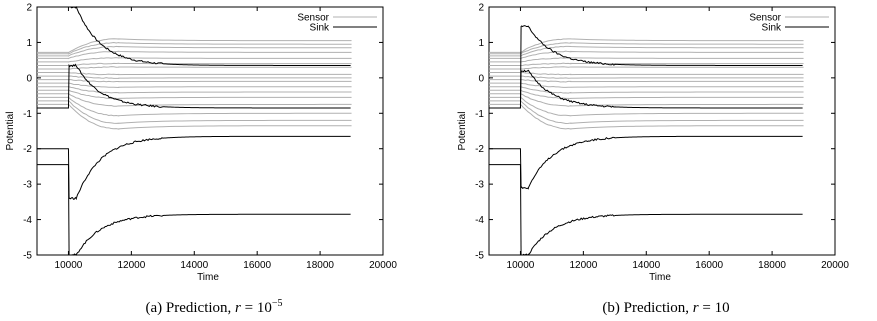 This screenshot has width=877, height=321. What do you see at coordinates (277, 303) in the screenshot?
I see `caption-exponent: −5` at bounding box center [277, 303].